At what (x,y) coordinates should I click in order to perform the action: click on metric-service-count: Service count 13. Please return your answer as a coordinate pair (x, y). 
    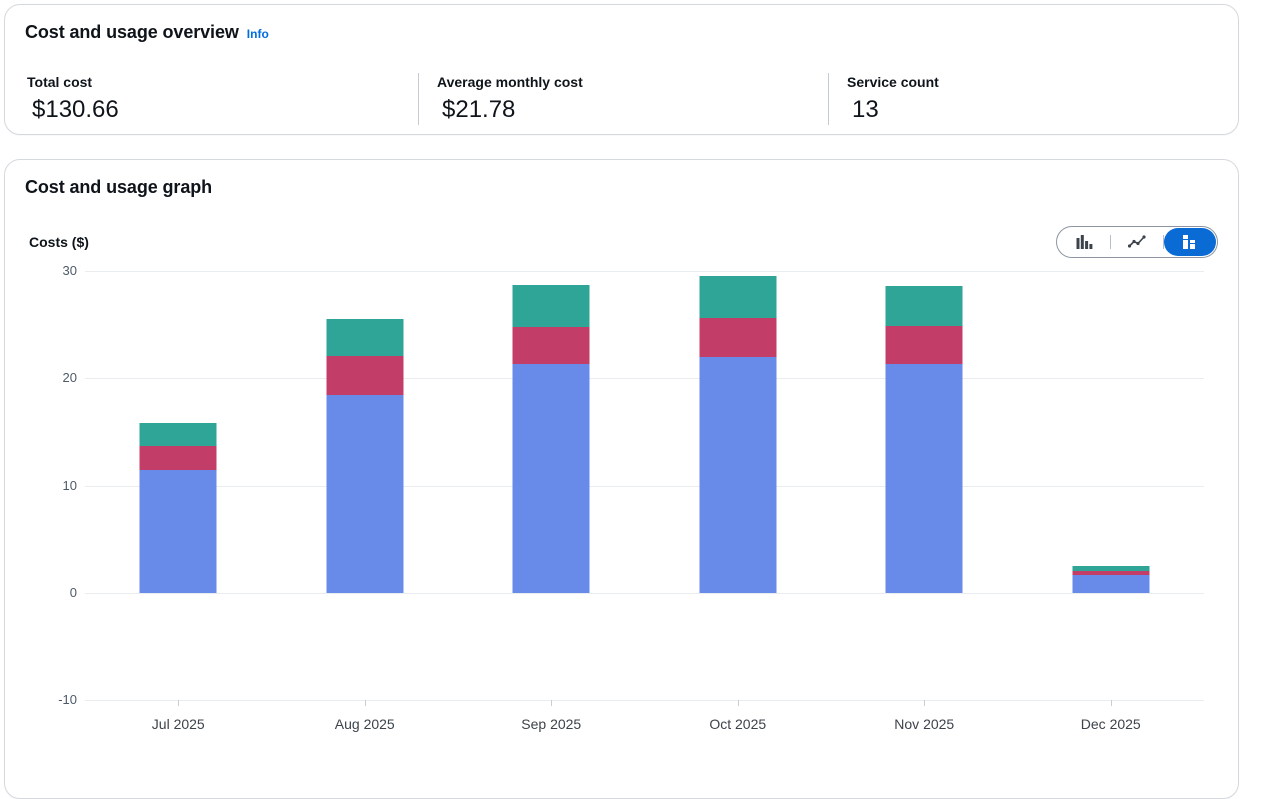
    Looking at the image, I should click on (1033, 99).